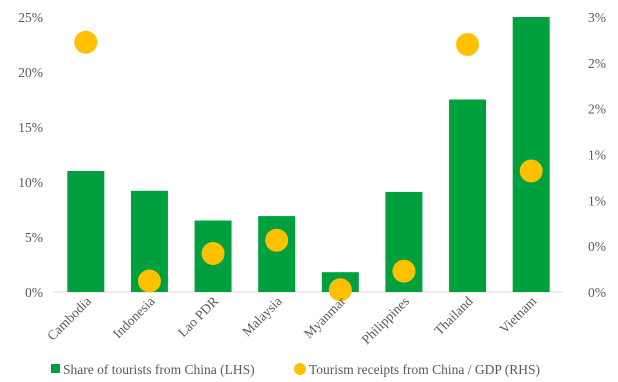 The image size is (618, 382). Describe the element at coordinates (55, 368) in the screenshot. I see `legend-swatch-bars` at that location.